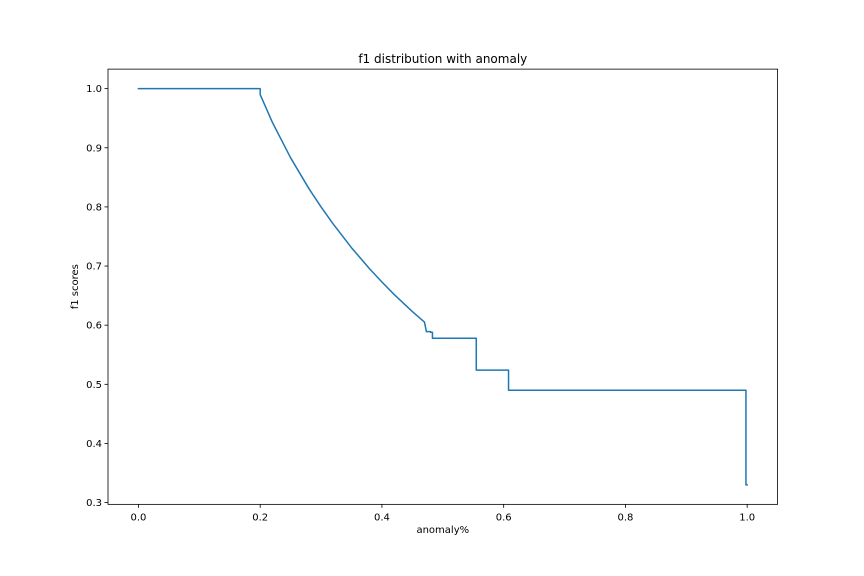 This screenshot has width=864, height=576. I want to click on y-tick-label: 0.3, so click(94, 503).